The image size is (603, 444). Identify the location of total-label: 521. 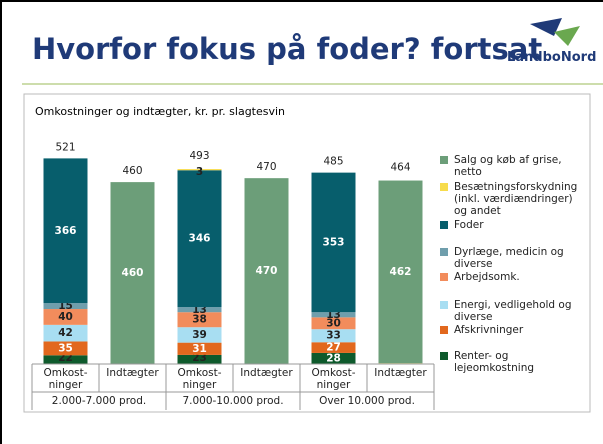
(65, 147).